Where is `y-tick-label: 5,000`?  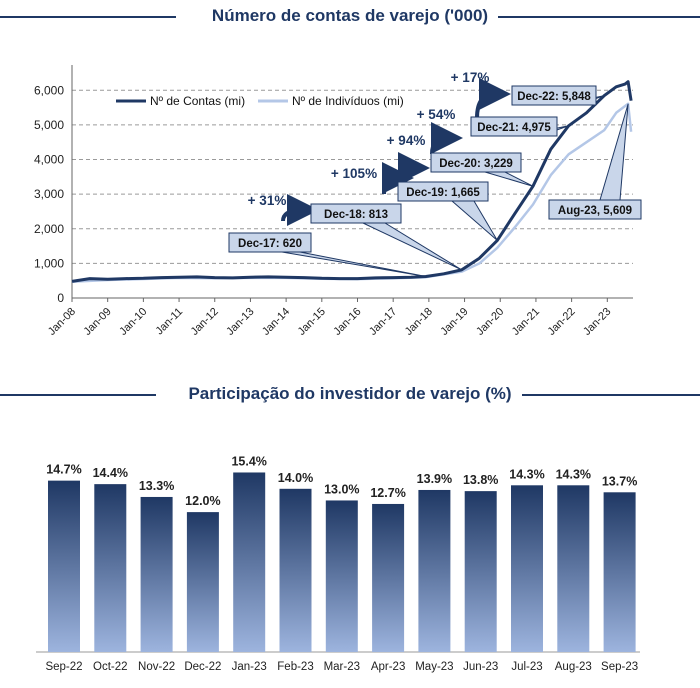
y-tick-label: 5,000 is located at coordinates (49, 125).